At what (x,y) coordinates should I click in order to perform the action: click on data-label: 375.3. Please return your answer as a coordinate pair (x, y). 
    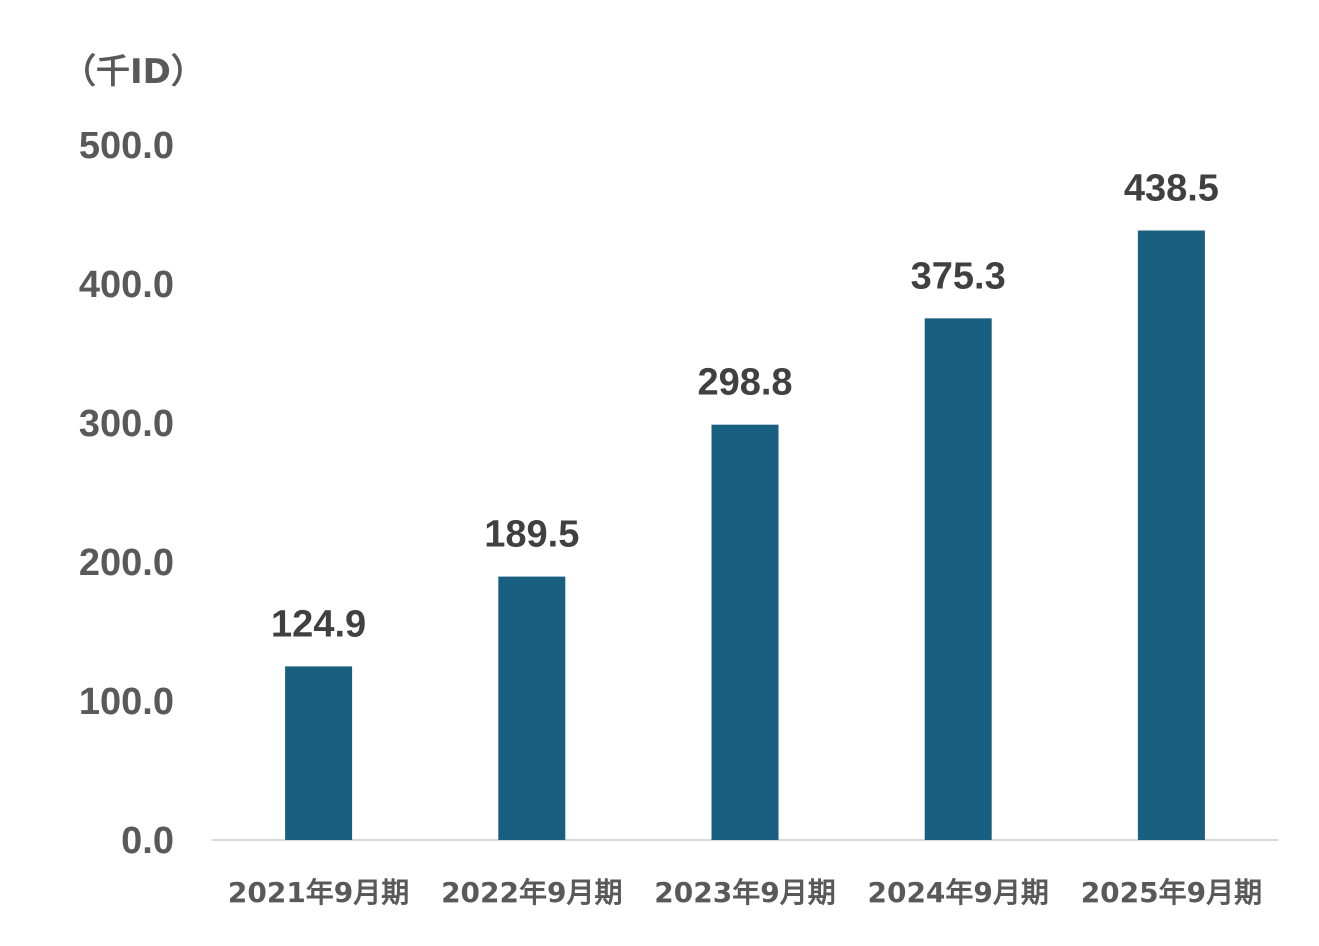
    Looking at the image, I should click on (958, 276).